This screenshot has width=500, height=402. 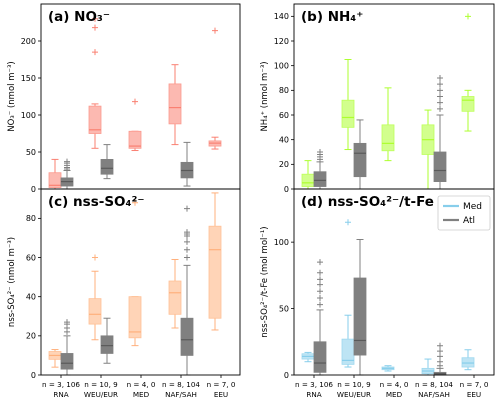 I want to click on x-n-label: n = 4, 0, so click(x=394, y=384).